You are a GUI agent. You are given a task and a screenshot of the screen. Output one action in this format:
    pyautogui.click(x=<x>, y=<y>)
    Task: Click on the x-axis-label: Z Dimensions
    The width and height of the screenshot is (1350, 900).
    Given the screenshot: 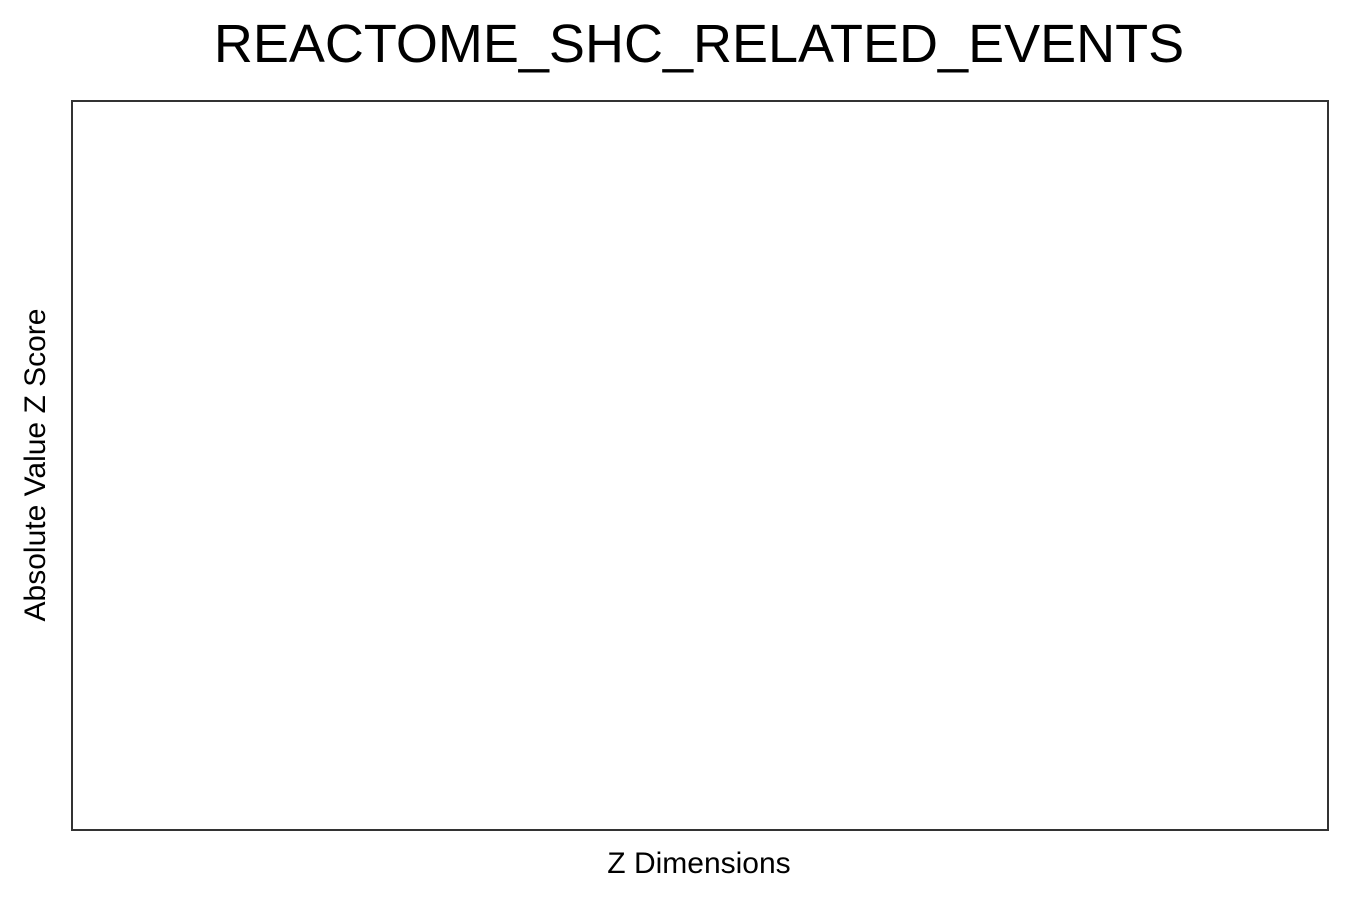 What is the action you would take?
    pyautogui.click(x=699, y=863)
    